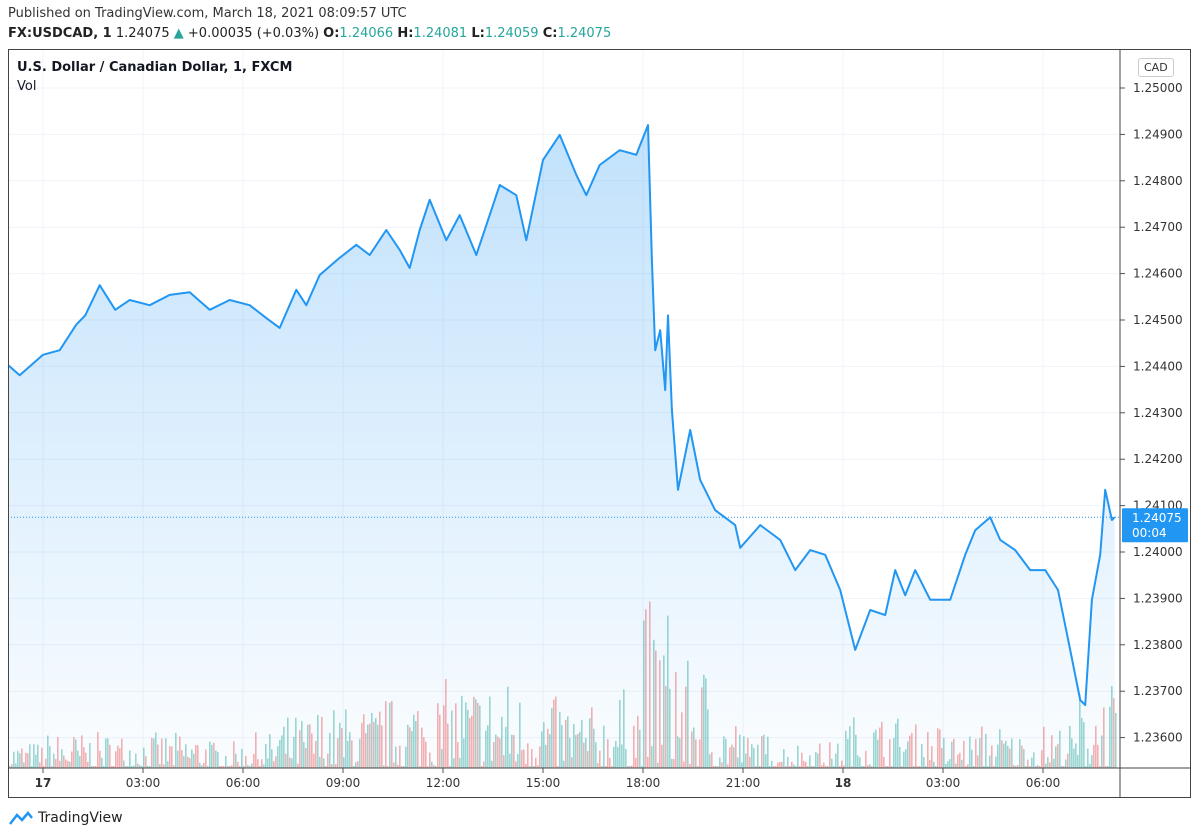 This screenshot has width=1200, height=840. Describe the element at coordinates (1158, 320) in the screenshot. I see `y-tick-label: 1.24500` at that location.